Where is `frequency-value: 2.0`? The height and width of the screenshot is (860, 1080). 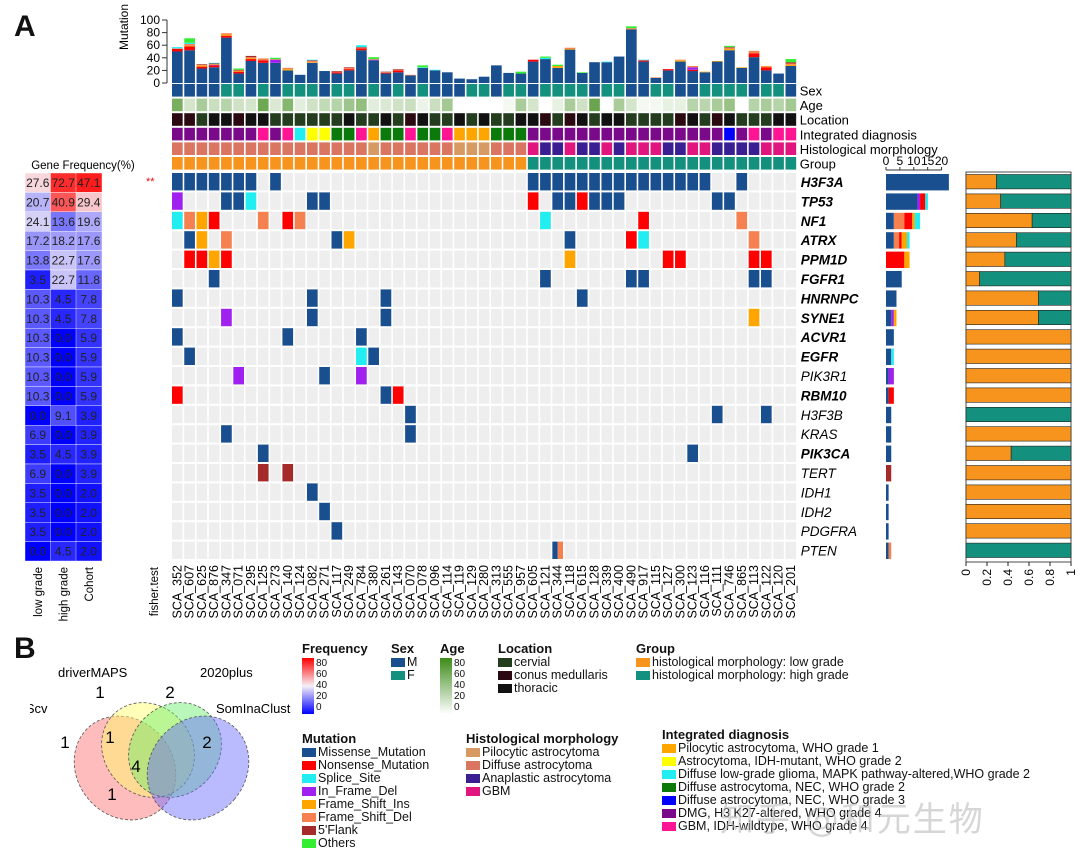
frequency-value: 2.0 is located at coordinates (88, 552).